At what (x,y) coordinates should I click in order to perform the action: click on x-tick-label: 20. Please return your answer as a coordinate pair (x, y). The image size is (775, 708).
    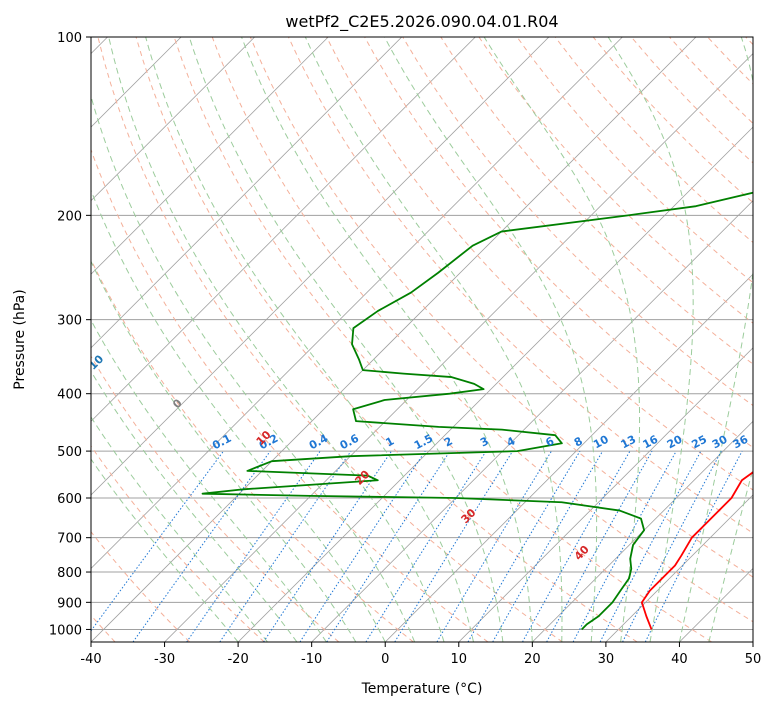
    Looking at the image, I should click on (532, 659).